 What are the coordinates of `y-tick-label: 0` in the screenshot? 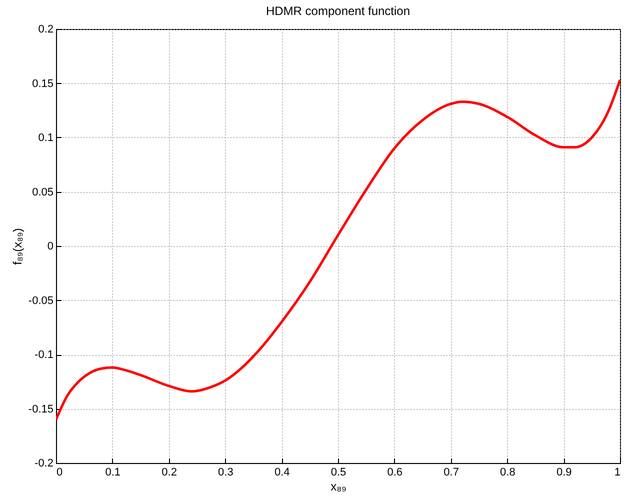 It's located at (50, 246).